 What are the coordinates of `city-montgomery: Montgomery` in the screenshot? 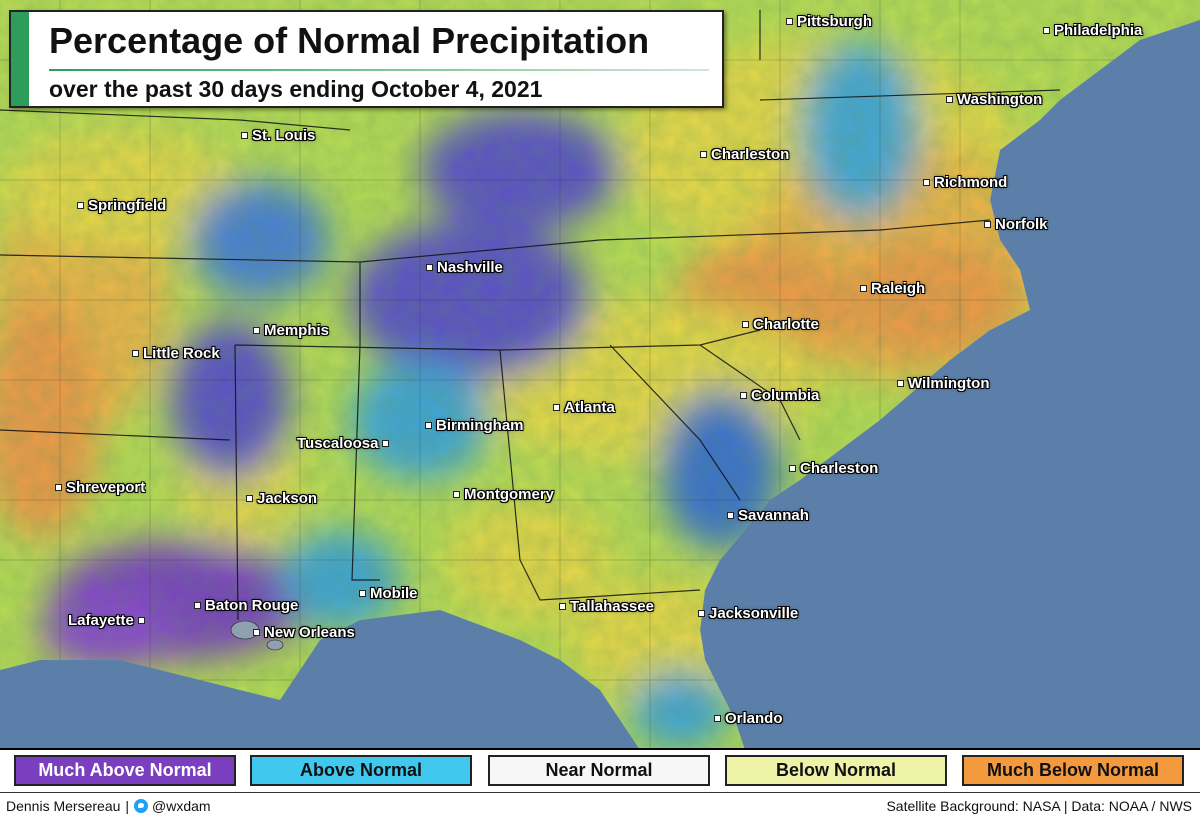 It's located at (503, 494).